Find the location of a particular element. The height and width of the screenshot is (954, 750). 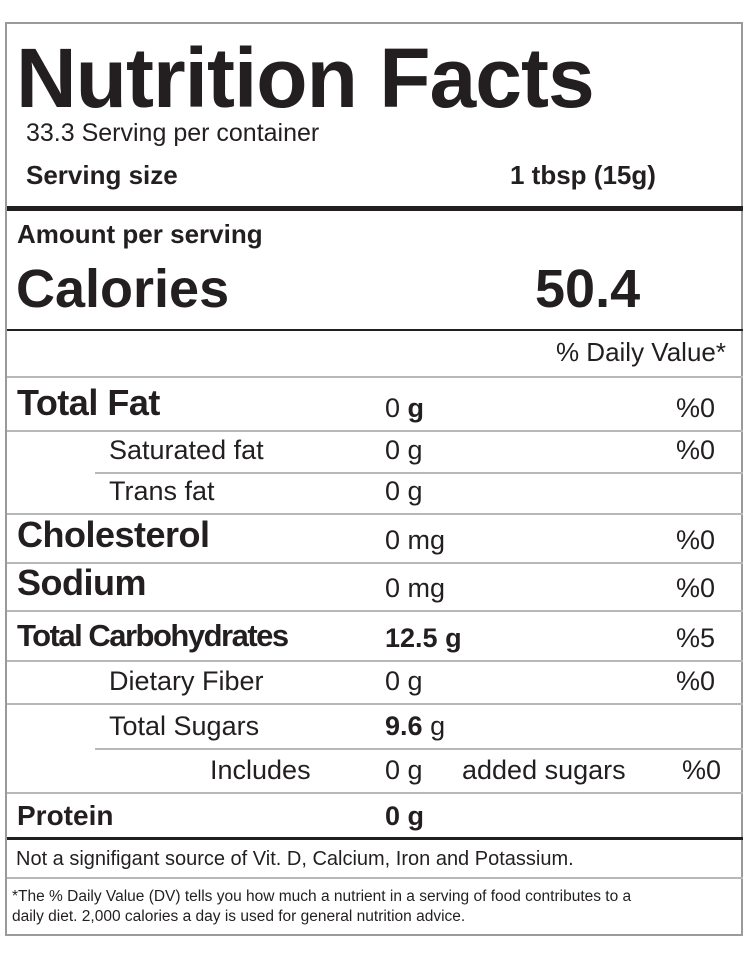

nutrient-label: Includes is located at coordinates (260, 770).